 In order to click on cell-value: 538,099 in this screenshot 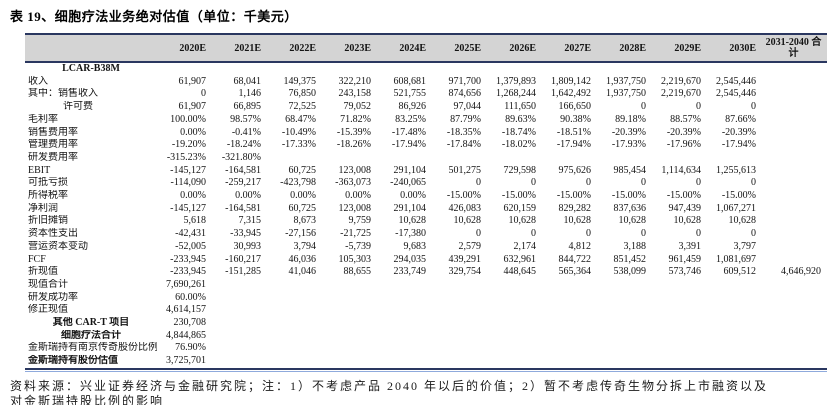, I will do `click(630, 272)`.